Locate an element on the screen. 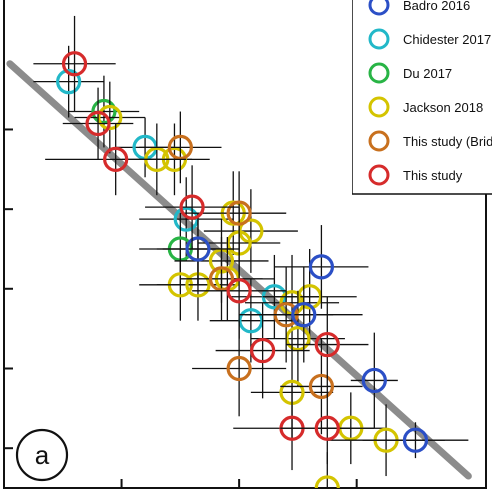  panel-label-circle is located at coordinates (42, 455).